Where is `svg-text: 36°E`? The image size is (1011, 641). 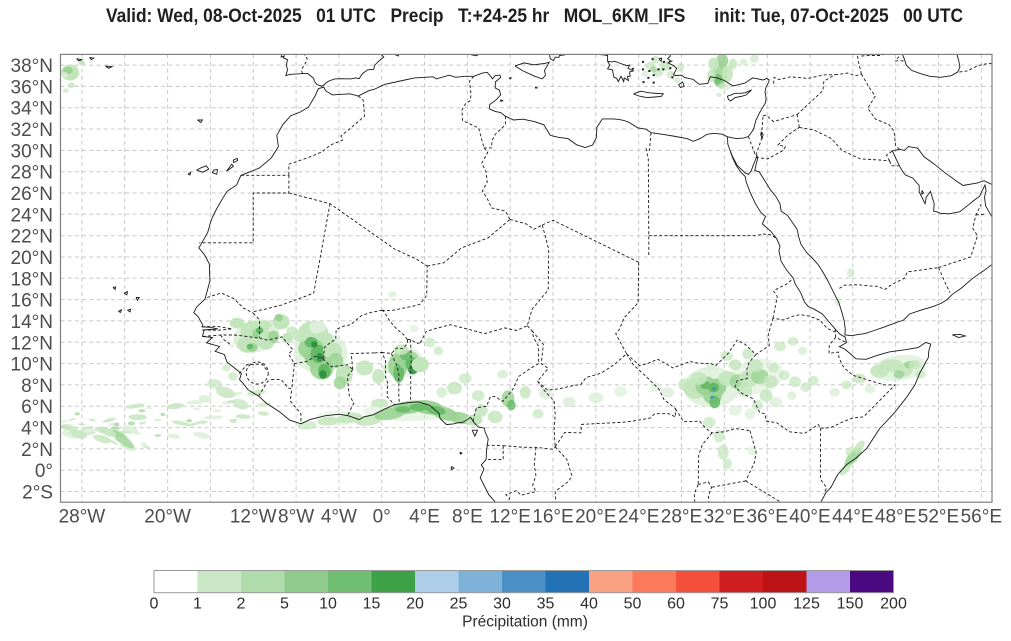
svg-text: 36°E is located at coordinates (766, 517).